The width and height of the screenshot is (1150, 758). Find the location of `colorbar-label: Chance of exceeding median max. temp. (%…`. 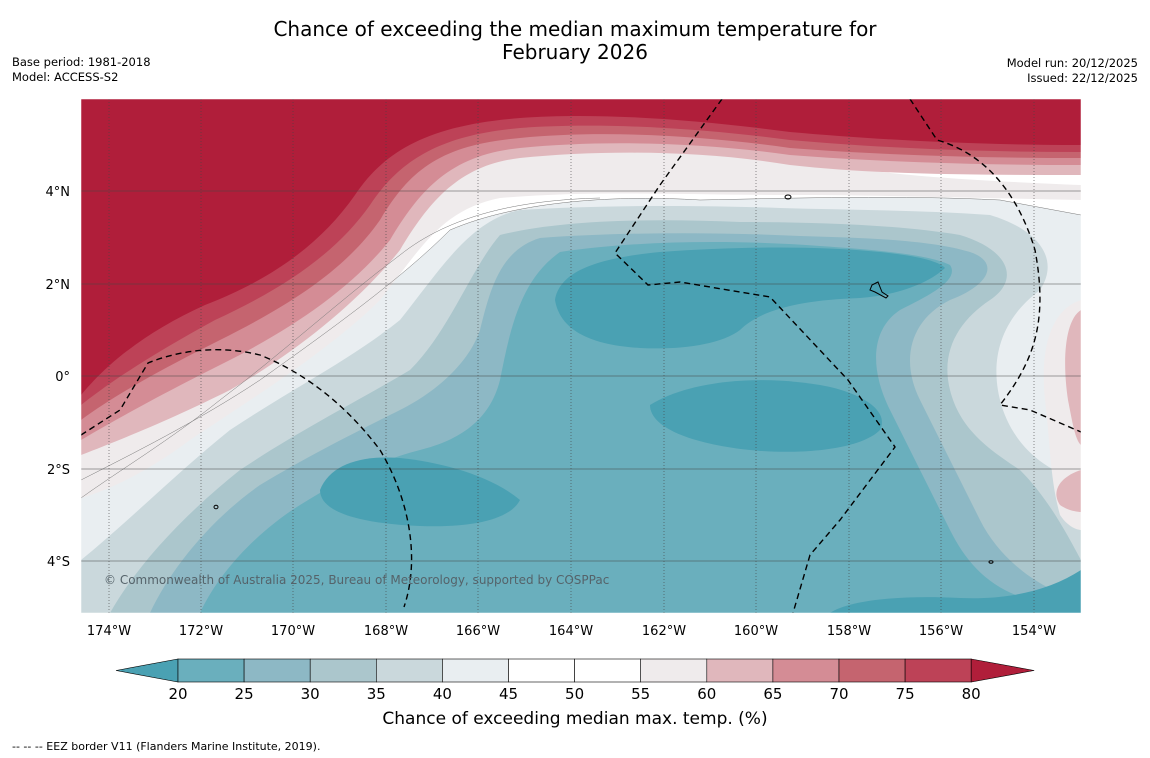

colorbar-label: Chance of exceeding median max. temp. (%… is located at coordinates (575, 719).